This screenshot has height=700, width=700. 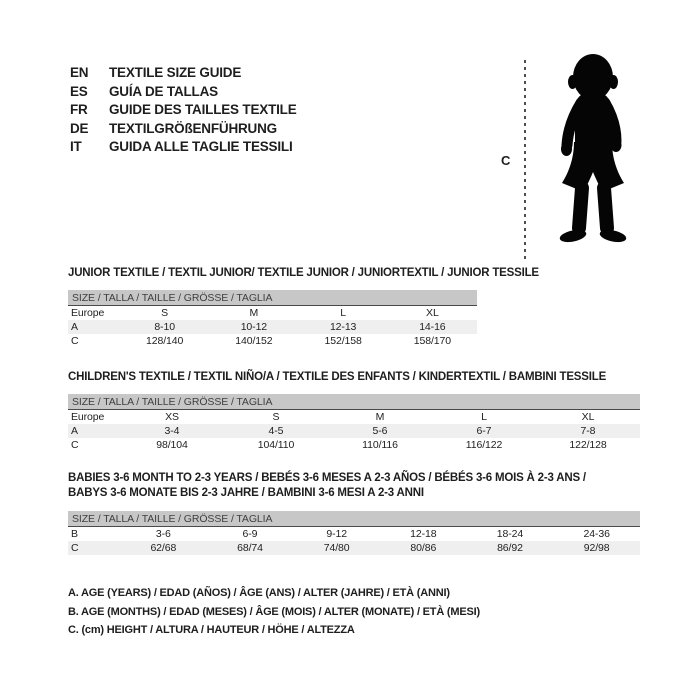 I want to click on size-cell: 62/68, so click(x=163, y=548).